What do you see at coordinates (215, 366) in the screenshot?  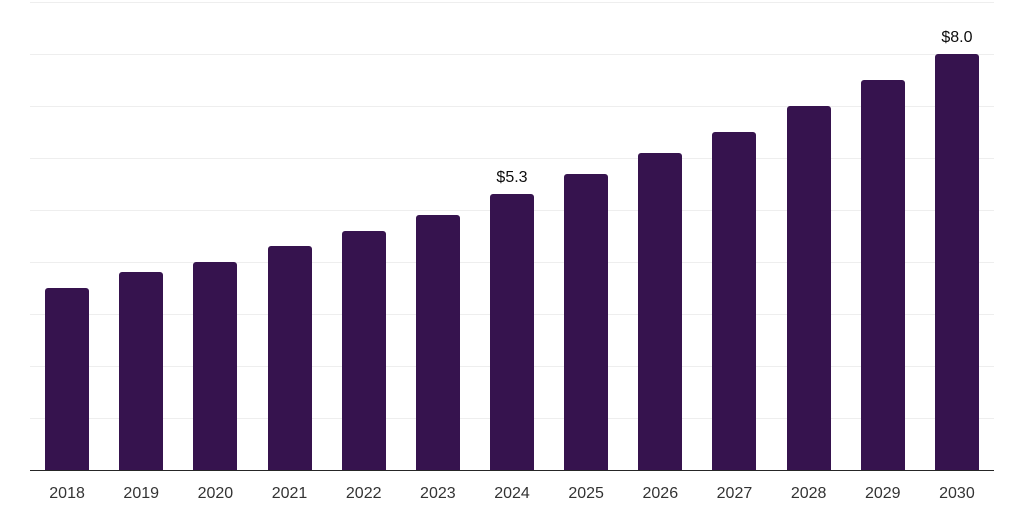 I see `bar-2020` at bounding box center [215, 366].